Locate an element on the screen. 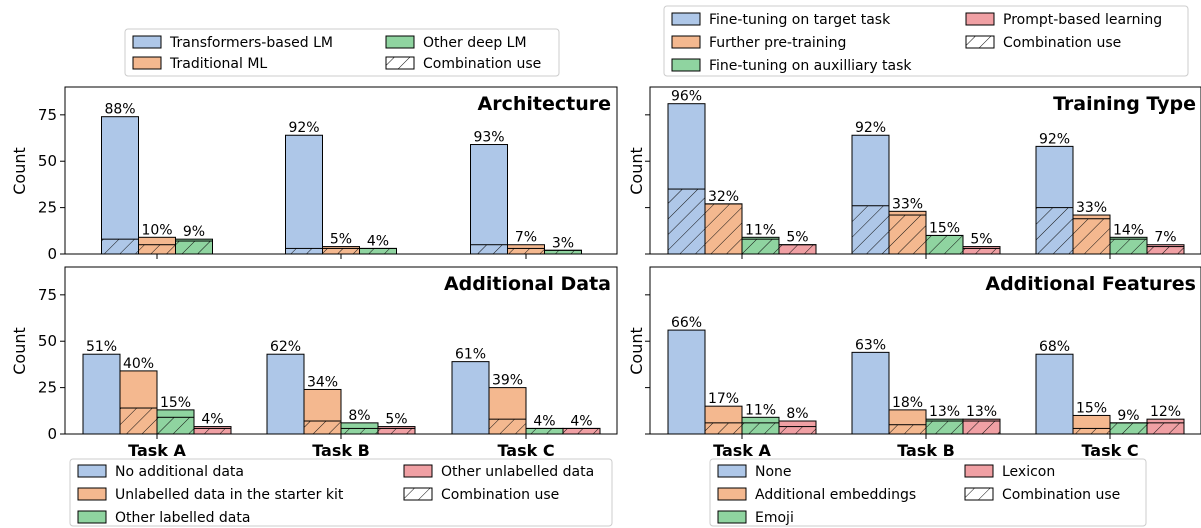  legend-label: Transformers-based LM is located at coordinates (251, 43).